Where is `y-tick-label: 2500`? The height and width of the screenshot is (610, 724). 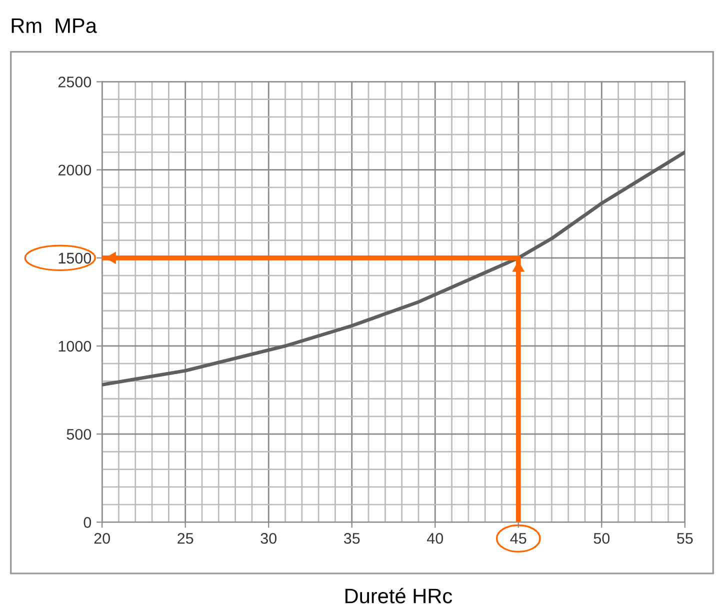 y-tick-label: 2500 is located at coordinates (75, 82).